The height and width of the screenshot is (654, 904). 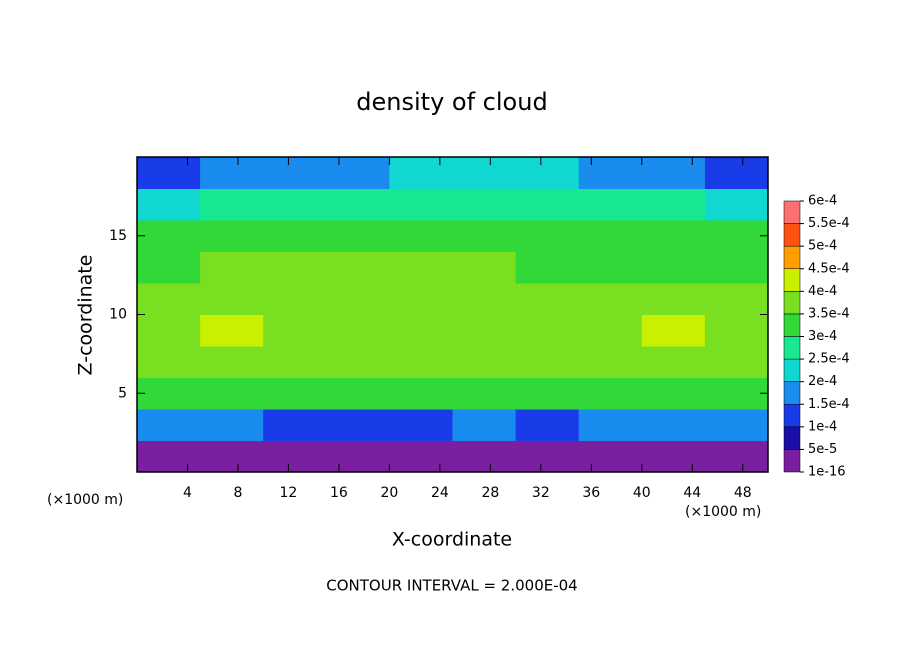 What do you see at coordinates (237, 493) in the screenshot?
I see `x-tick-label: 8` at bounding box center [237, 493].